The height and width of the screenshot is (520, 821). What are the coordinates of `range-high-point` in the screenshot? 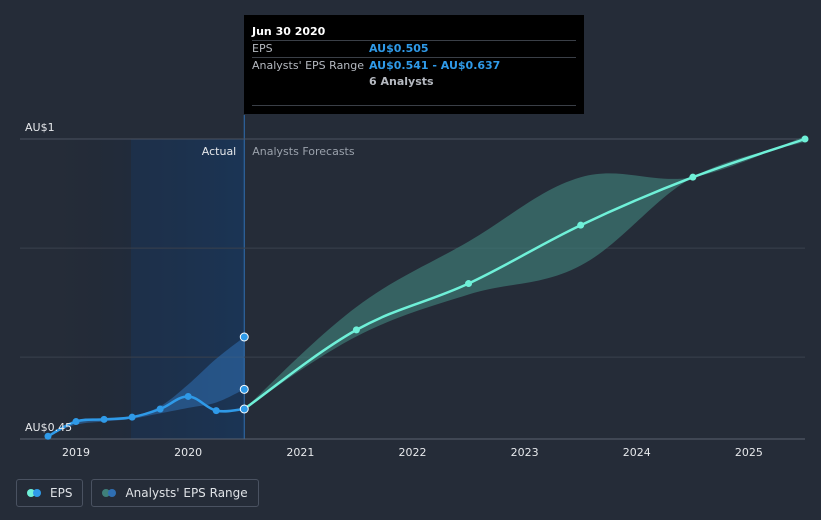 It's located at (244, 337).